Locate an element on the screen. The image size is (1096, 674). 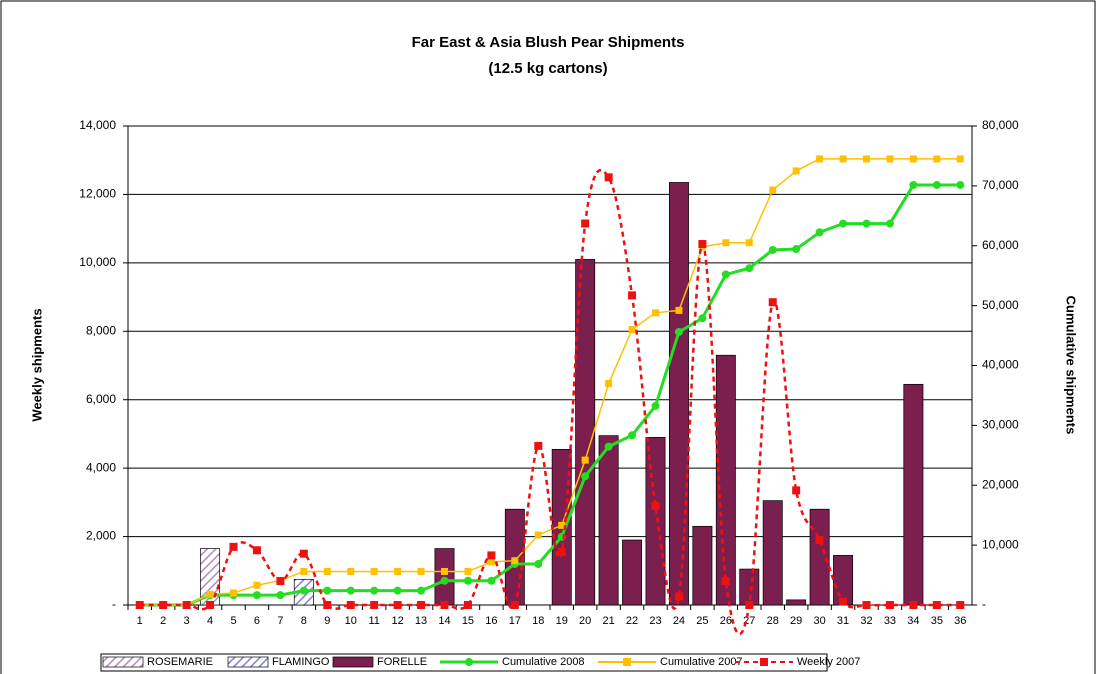
x-tick-label: 7 is located at coordinates (280, 621).